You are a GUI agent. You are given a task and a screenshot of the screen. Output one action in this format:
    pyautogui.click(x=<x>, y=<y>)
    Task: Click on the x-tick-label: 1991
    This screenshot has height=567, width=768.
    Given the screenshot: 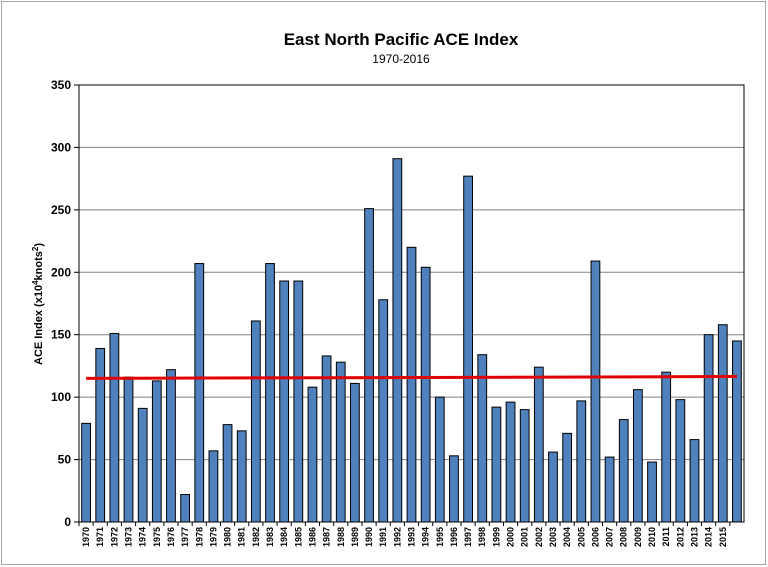 What is the action you would take?
    pyautogui.click(x=383, y=537)
    